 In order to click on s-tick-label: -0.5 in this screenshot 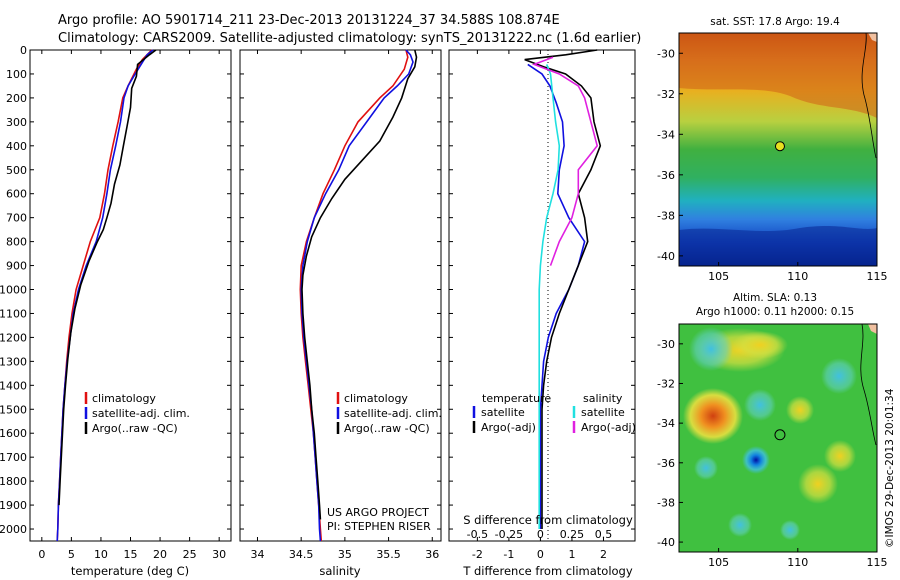, I will do `click(477, 534)`.